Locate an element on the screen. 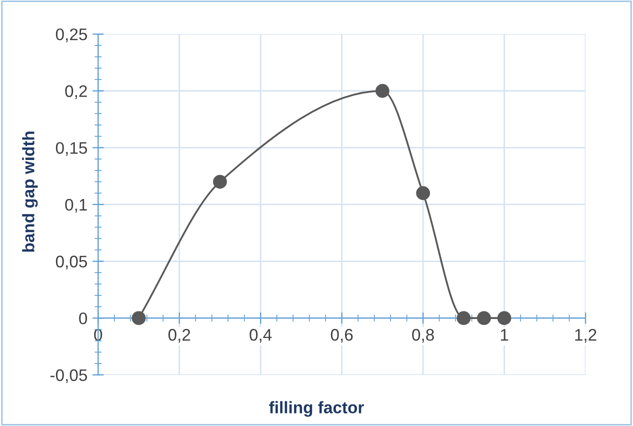 The height and width of the screenshot is (426, 633). y-tick-label: 0 is located at coordinates (83, 318).